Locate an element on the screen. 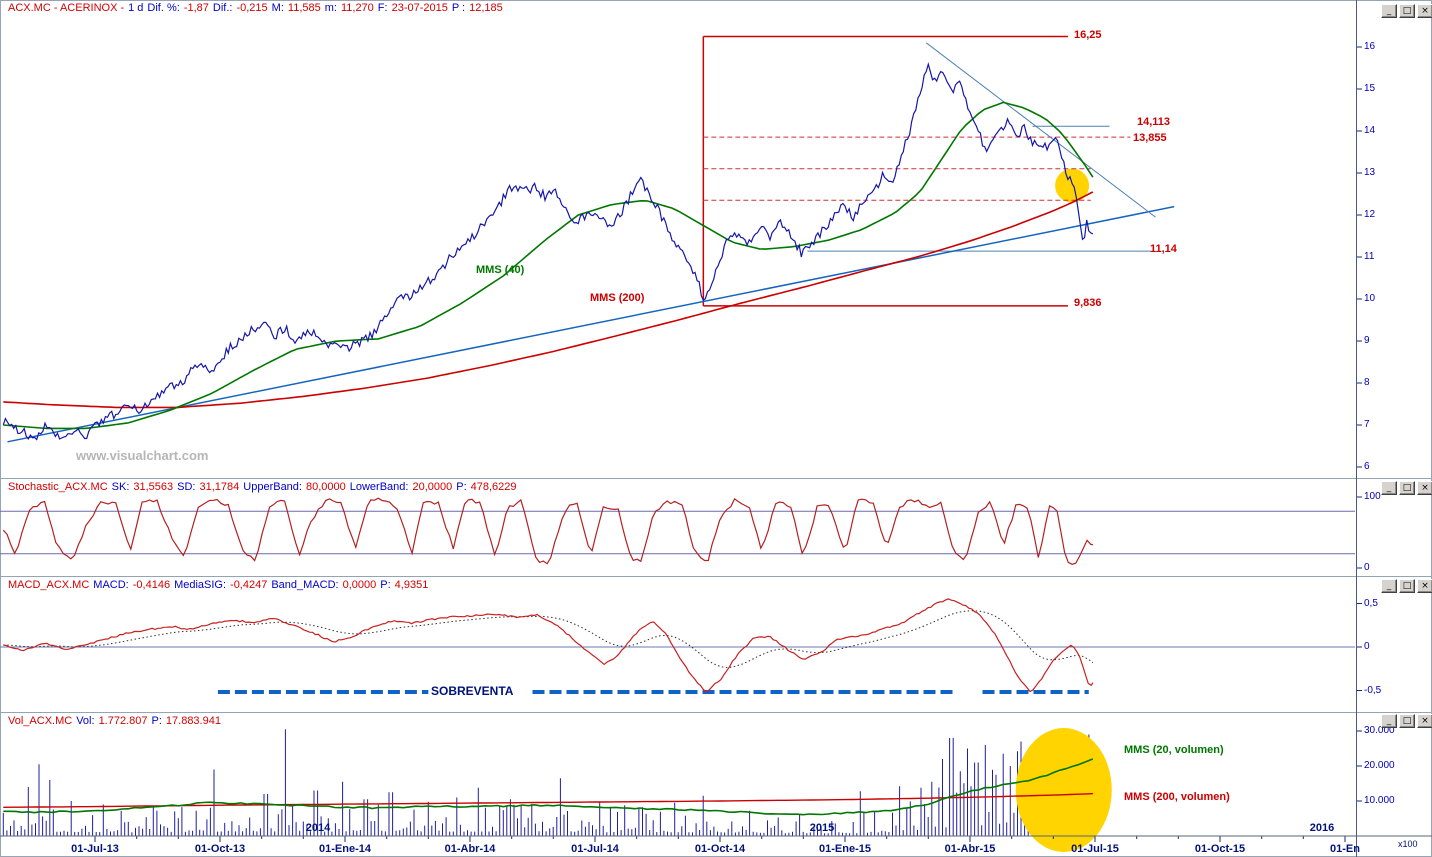 The image size is (1432, 857). window-controls-macd: _ □ × is located at coordinates (1406, 586).